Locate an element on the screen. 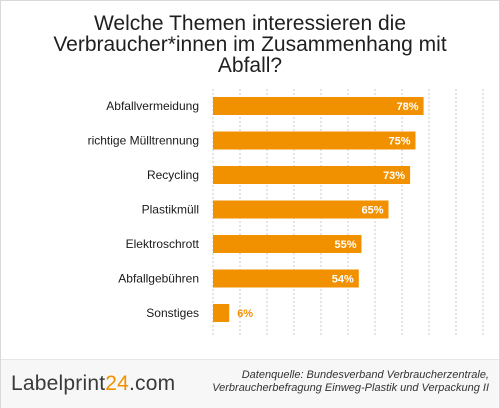 The image size is (500, 408). logo-text: Labelprint is located at coordinates (58, 383).